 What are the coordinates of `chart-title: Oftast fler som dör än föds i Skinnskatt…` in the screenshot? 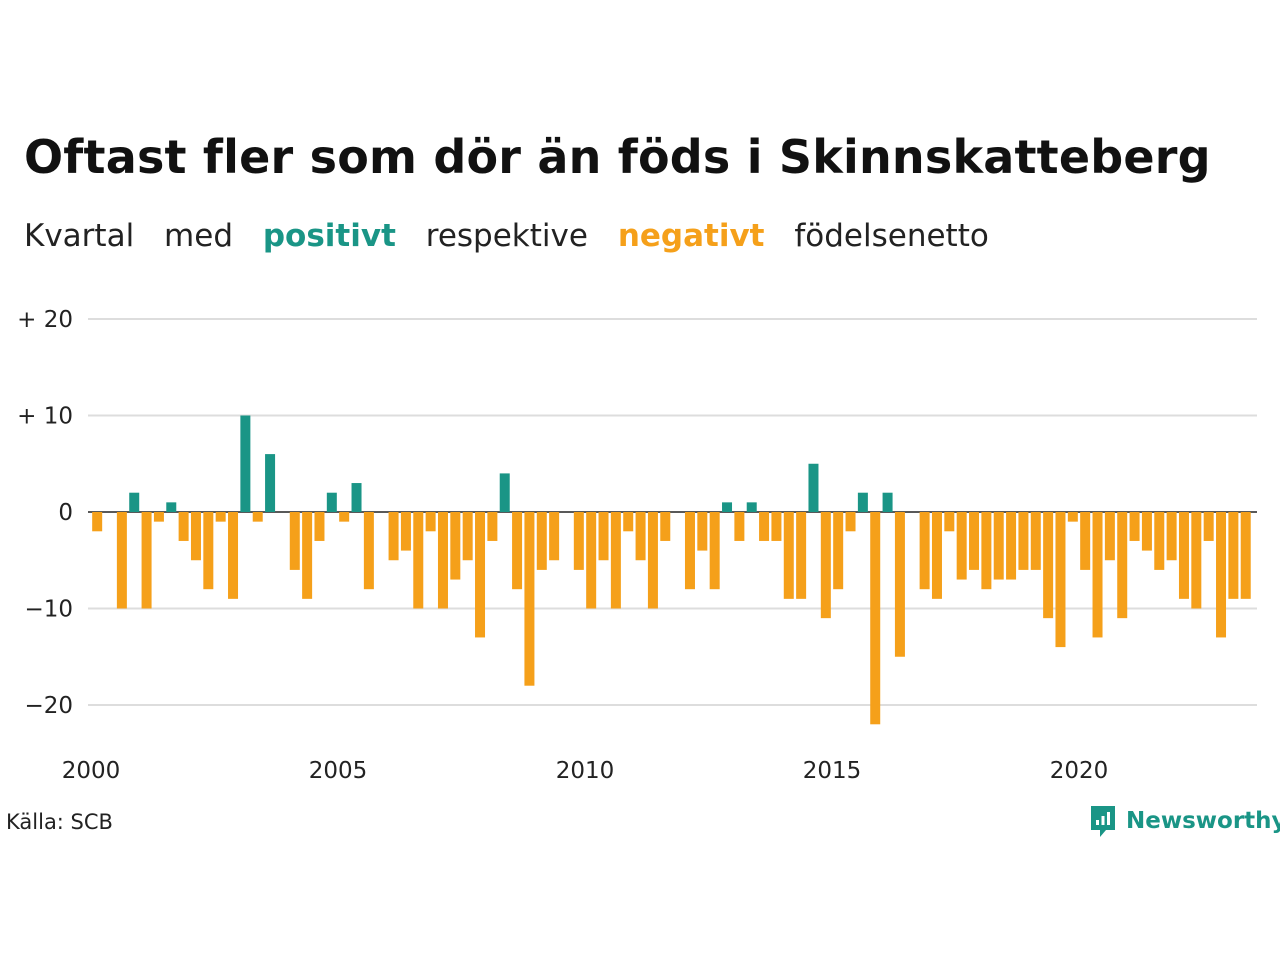 It's located at (617, 157).